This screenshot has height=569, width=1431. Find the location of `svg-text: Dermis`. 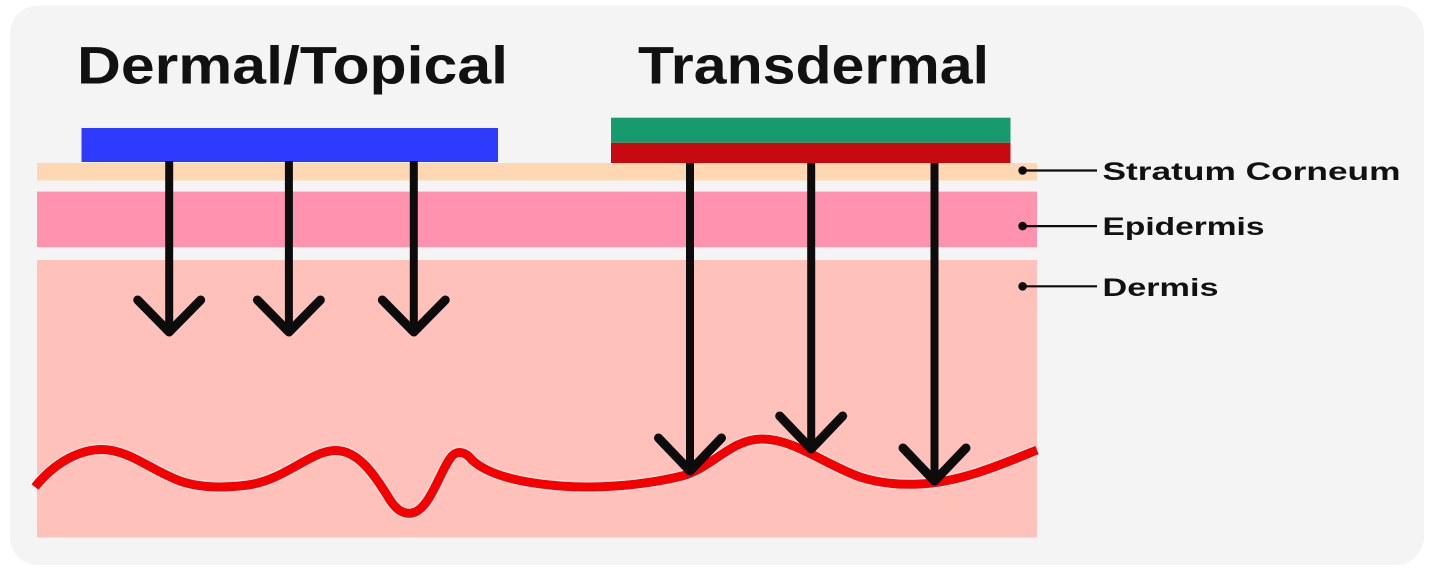

svg-text: Dermis is located at coordinates (1161, 288).